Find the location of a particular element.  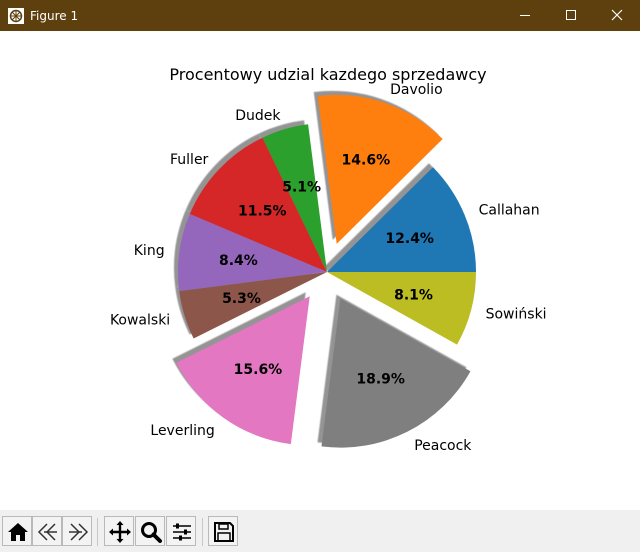

wedge-percent-callahan: 12.4% is located at coordinates (409, 239).